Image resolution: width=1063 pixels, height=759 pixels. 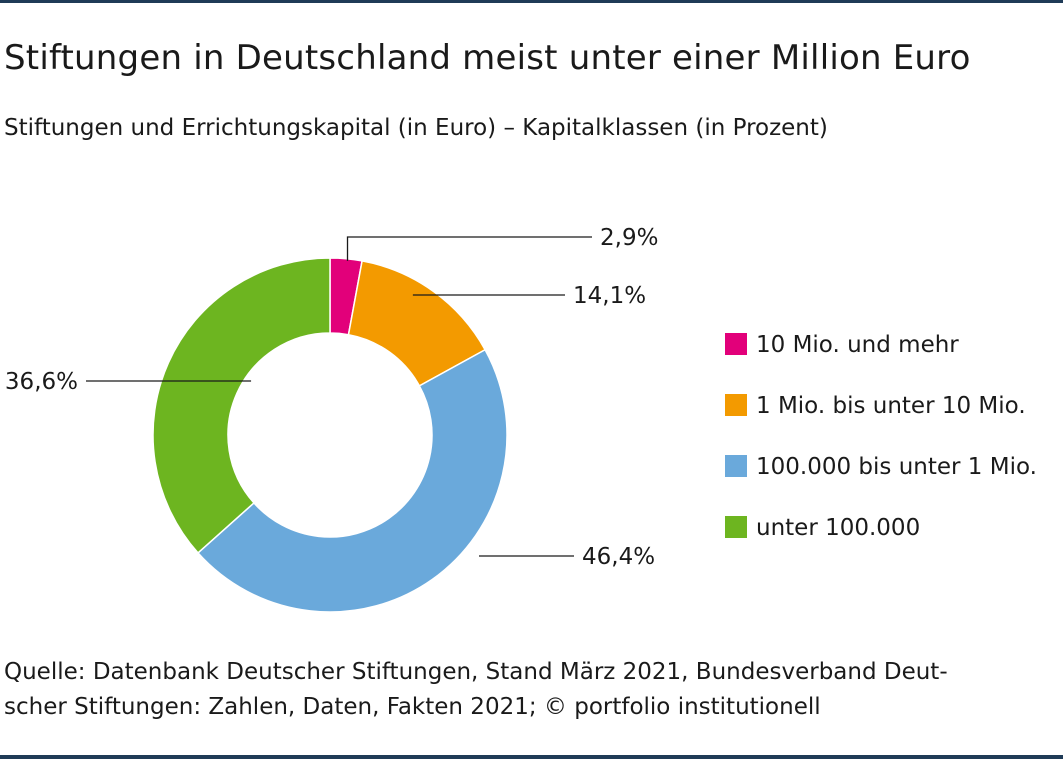 I want to click on value-label-1-mio-bis-unter-10-mio: 14,1%, so click(x=609, y=296).